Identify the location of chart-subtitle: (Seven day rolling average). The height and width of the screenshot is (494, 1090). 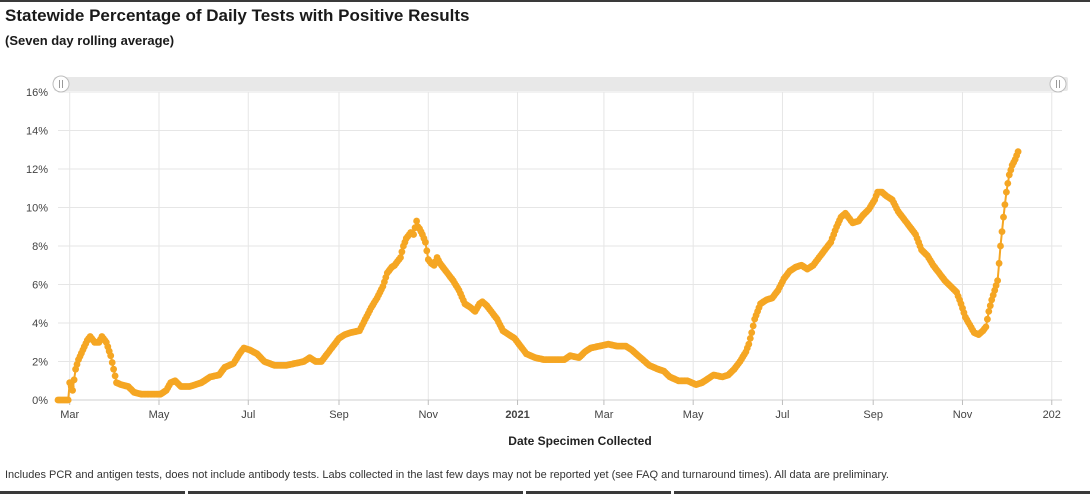
(90, 40).